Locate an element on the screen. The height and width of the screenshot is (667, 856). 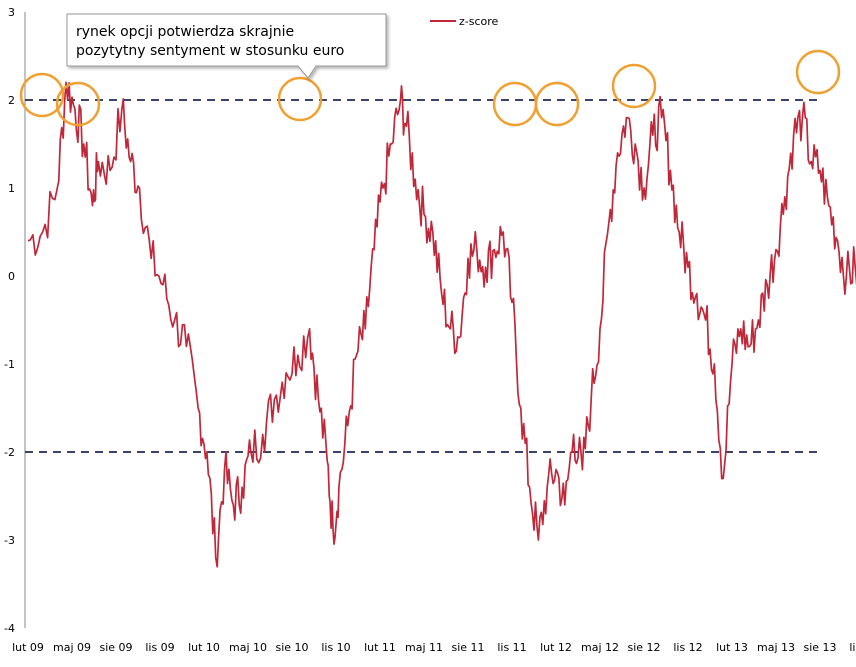
y-tick-label: -3 is located at coordinates (9, 540).